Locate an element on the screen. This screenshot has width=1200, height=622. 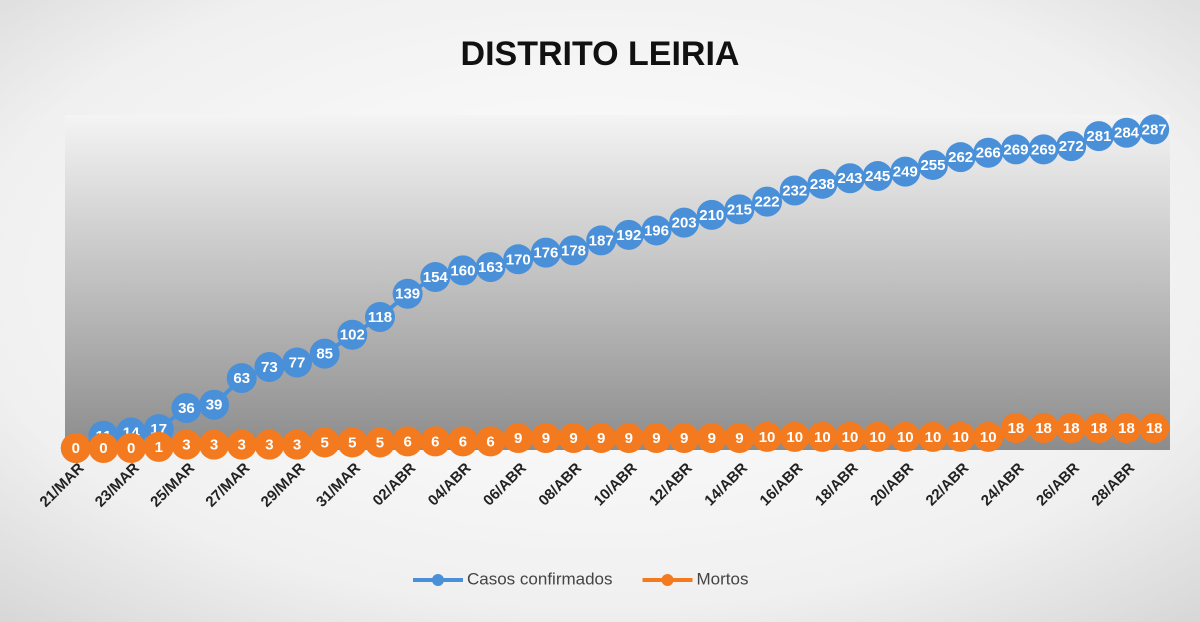
data-label: 118 is located at coordinates (380, 317).